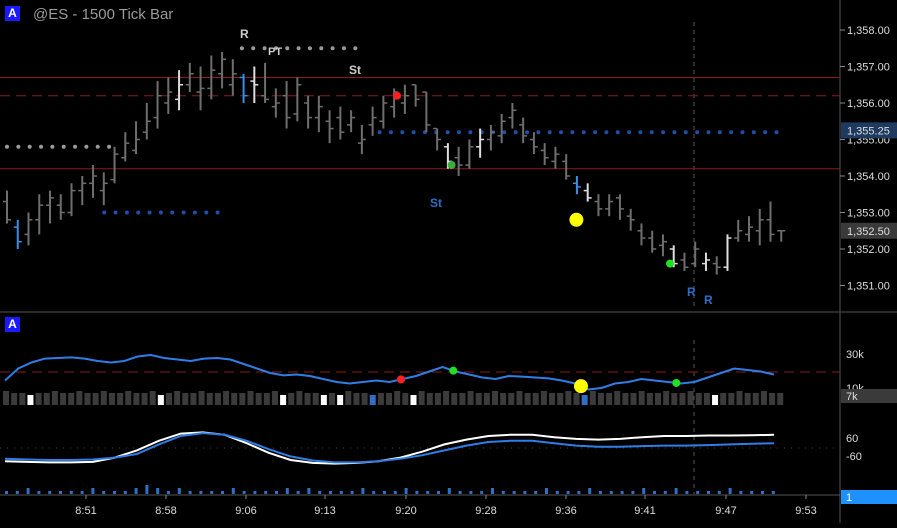 The image size is (897, 528). What do you see at coordinates (869, 396) in the screenshot?
I see `volume-current-box` at bounding box center [869, 396].